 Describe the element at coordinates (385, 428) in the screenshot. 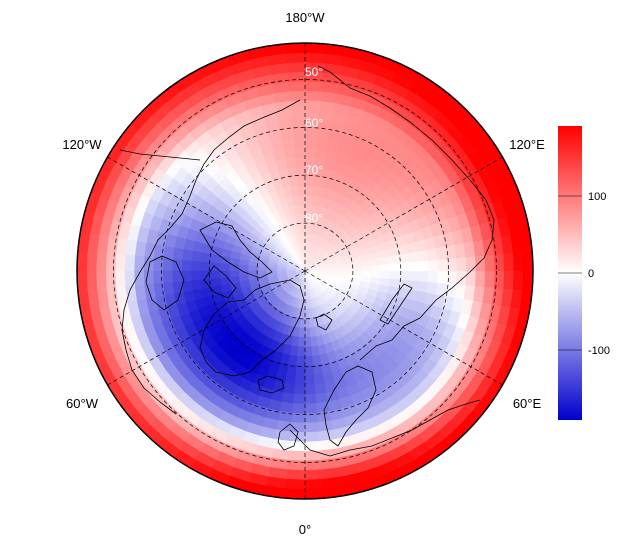

I see `coastline-europe` at that location.